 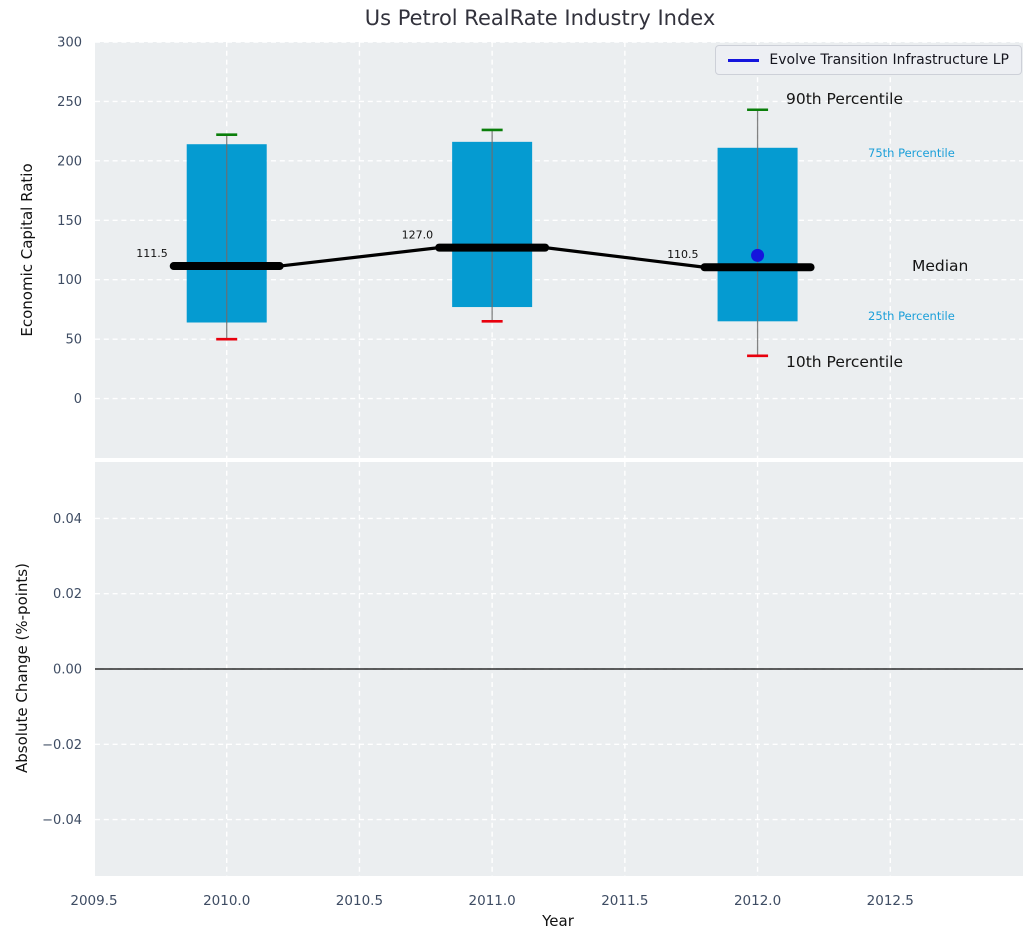 I want to click on x-tick-label: 2012.5, so click(x=890, y=901).